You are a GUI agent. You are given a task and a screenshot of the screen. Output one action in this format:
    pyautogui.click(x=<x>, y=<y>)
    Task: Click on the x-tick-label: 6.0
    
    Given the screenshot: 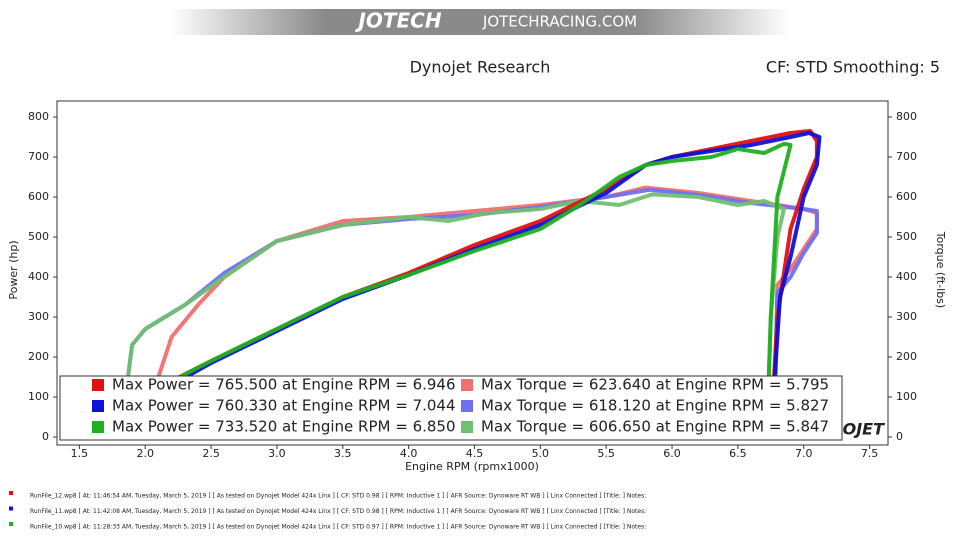 What is the action you would take?
    pyautogui.click(x=672, y=453)
    